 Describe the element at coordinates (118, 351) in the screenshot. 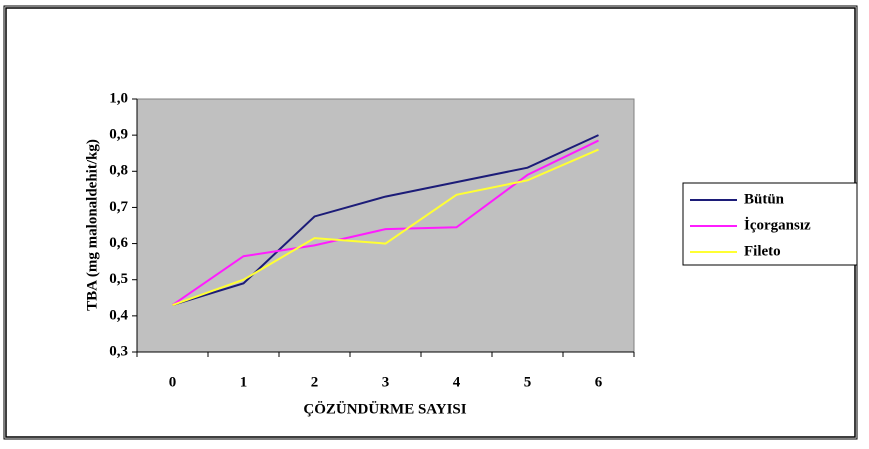

I see `y-tick-label: 0,3` at that location.